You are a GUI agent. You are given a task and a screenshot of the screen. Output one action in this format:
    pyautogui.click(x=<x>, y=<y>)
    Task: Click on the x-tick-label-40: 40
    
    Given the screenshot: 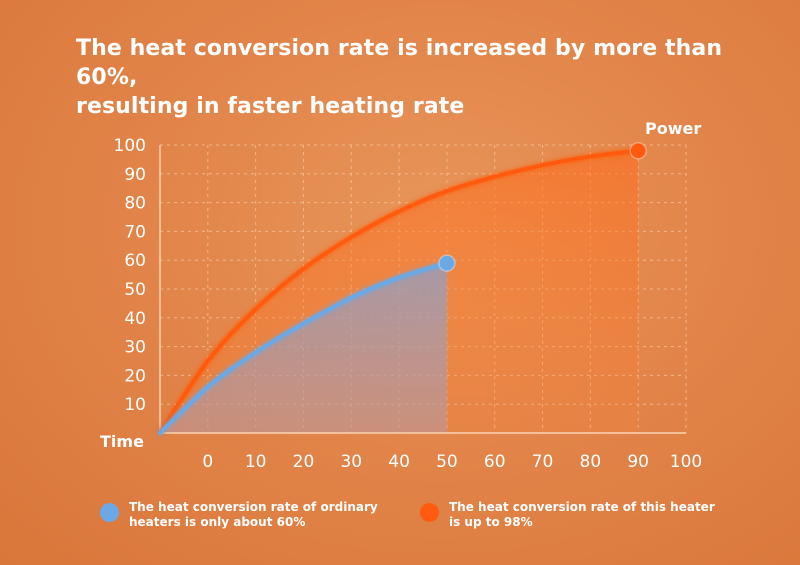 What is the action you would take?
    pyautogui.click(x=399, y=462)
    